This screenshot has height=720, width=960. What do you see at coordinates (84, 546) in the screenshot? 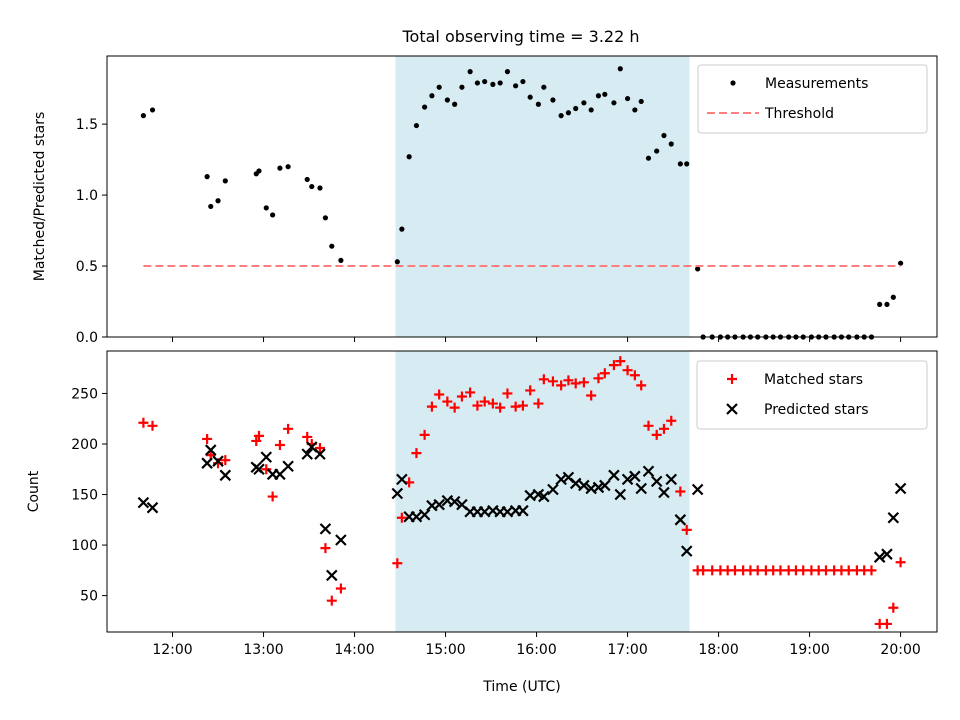
I see `y-tick-label: 100` at bounding box center [84, 546].